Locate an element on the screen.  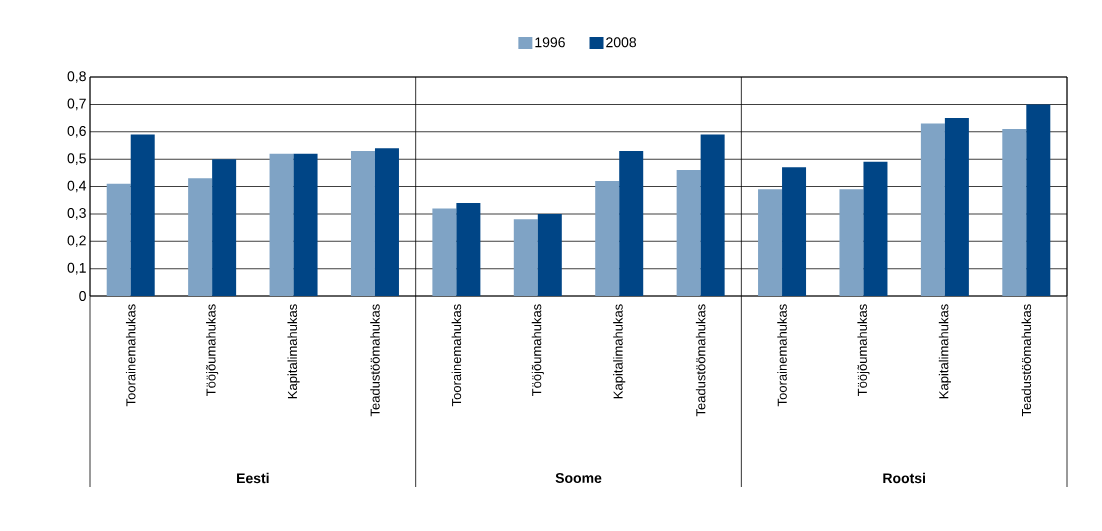
text: Eesti is located at coordinates (253, 478).